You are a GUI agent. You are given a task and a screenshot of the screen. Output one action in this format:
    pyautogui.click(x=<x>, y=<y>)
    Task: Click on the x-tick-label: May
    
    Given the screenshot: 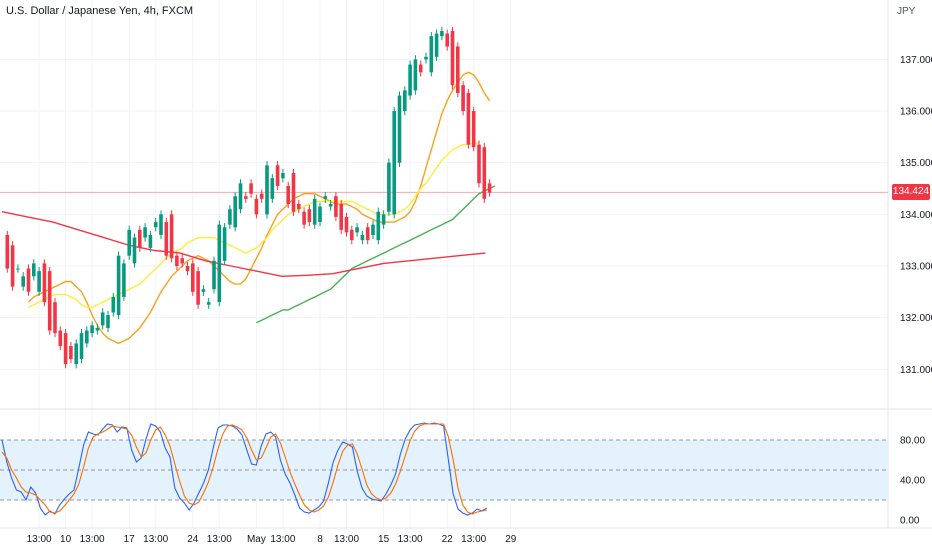 What is the action you would take?
    pyautogui.click(x=256, y=539)
    